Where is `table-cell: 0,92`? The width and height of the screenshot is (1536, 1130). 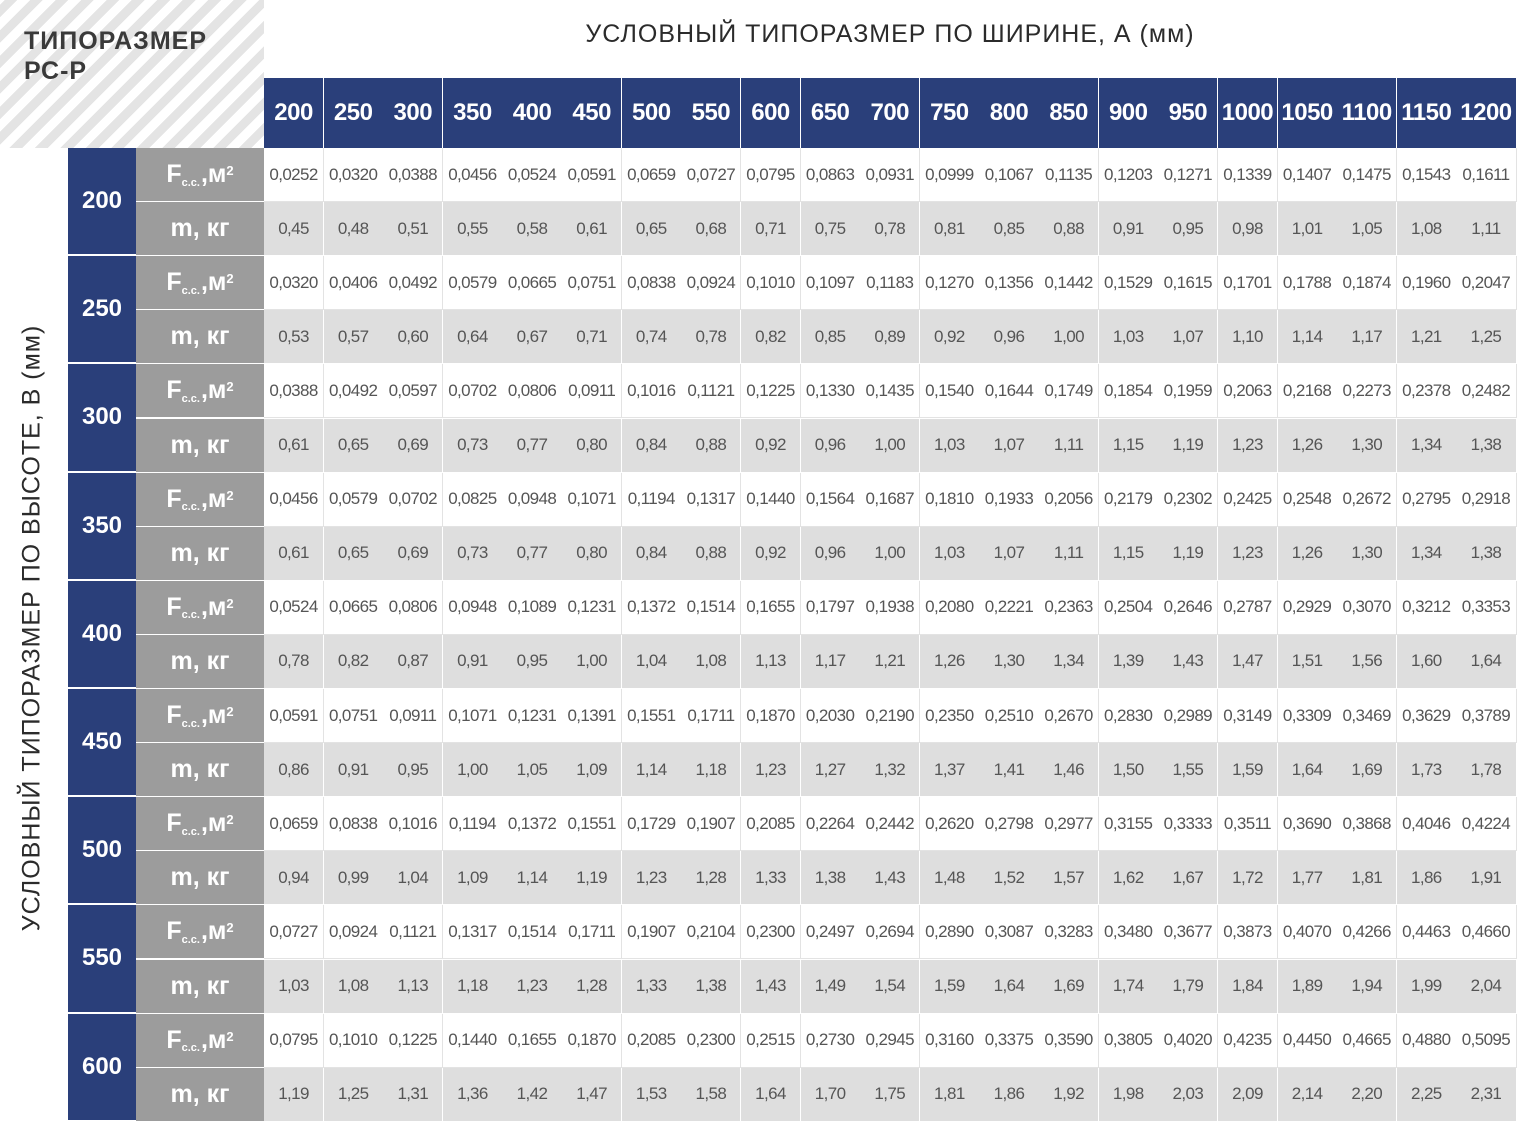
table-cell: 0,92 is located at coordinates (771, 553).